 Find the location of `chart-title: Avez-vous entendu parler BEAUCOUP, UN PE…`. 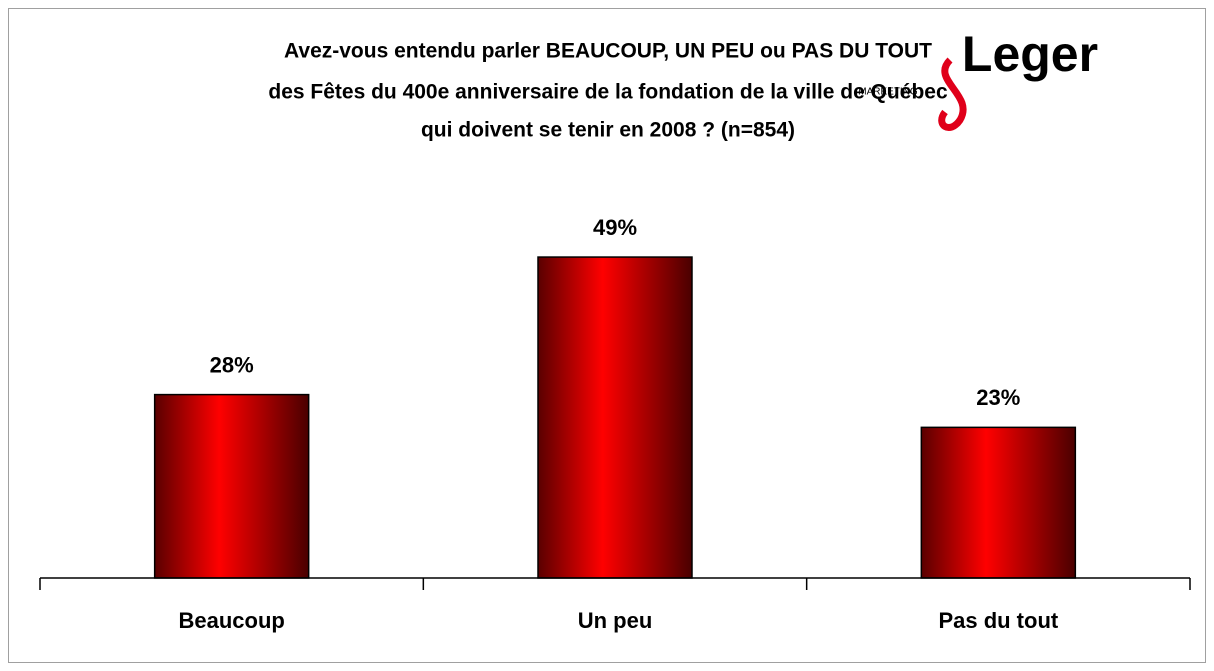

chart-title: Avez-vous entendu parler BEAUCOUP, UN PE… is located at coordinates (608, 51).